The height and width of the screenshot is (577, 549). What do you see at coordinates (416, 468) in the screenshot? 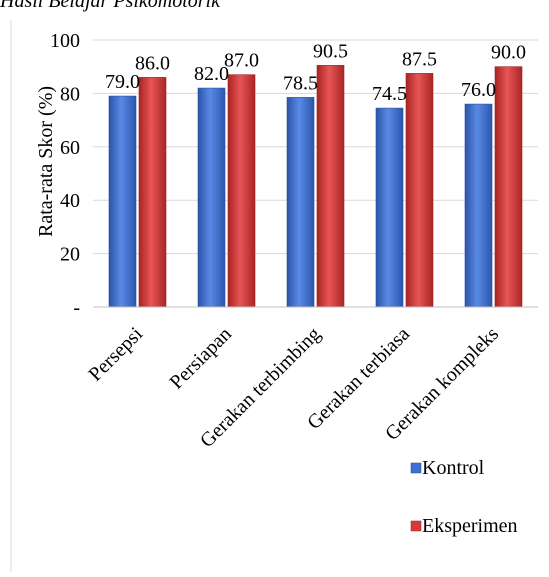
I see `legend-swatch-kontrol` at bounding box center [416, 468].